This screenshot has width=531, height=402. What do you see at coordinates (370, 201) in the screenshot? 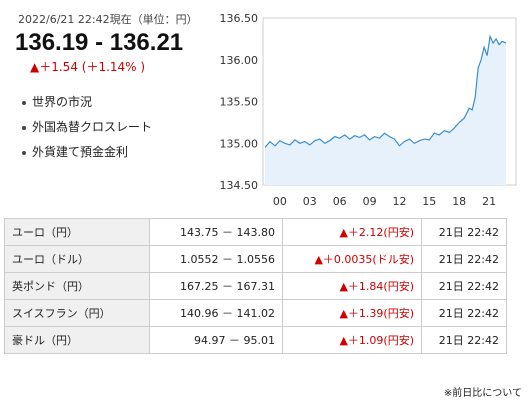
I see `x-tick-label: 09` at bounding box center [370, 201].